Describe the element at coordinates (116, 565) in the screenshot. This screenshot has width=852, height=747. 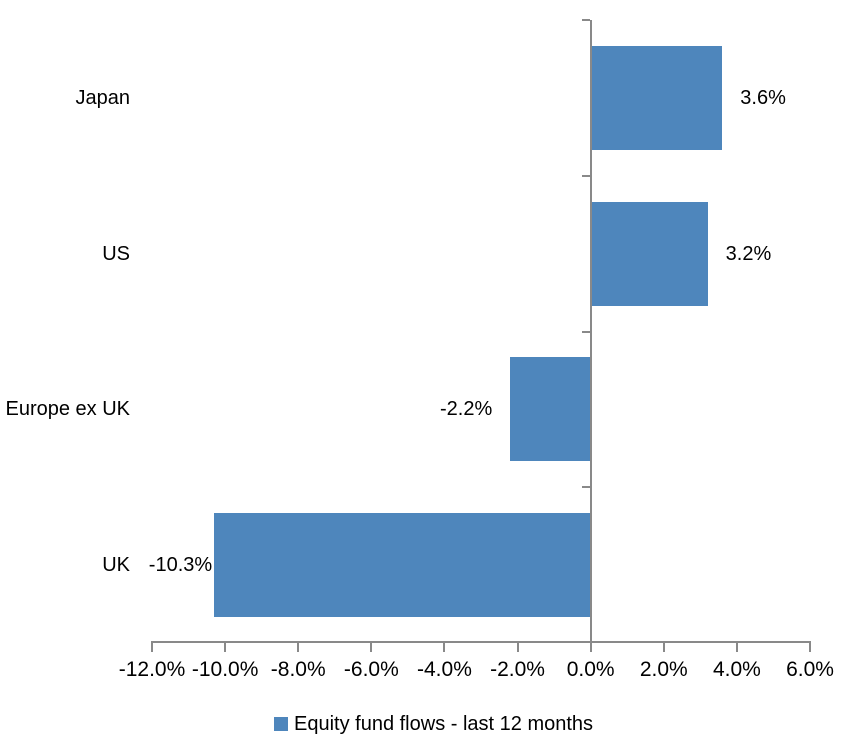
I see `category-label-uk: UK` at that location.